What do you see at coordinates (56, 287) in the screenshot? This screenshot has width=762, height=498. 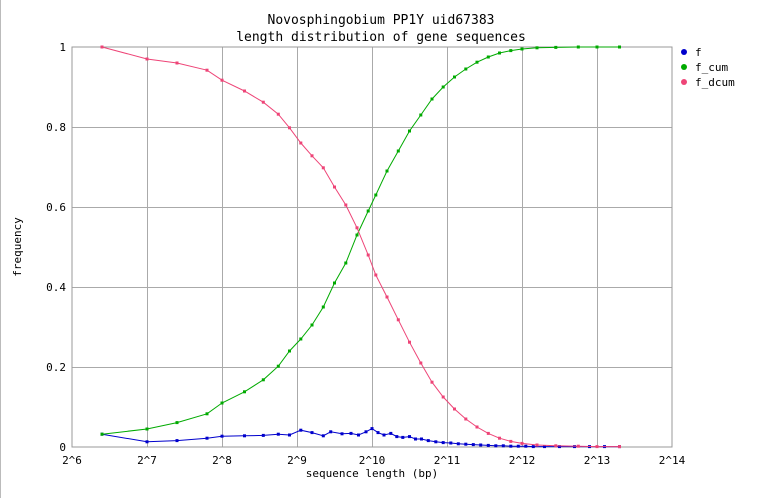 I see `y-tick-label: 0.4` at bounding box center [56, 287].